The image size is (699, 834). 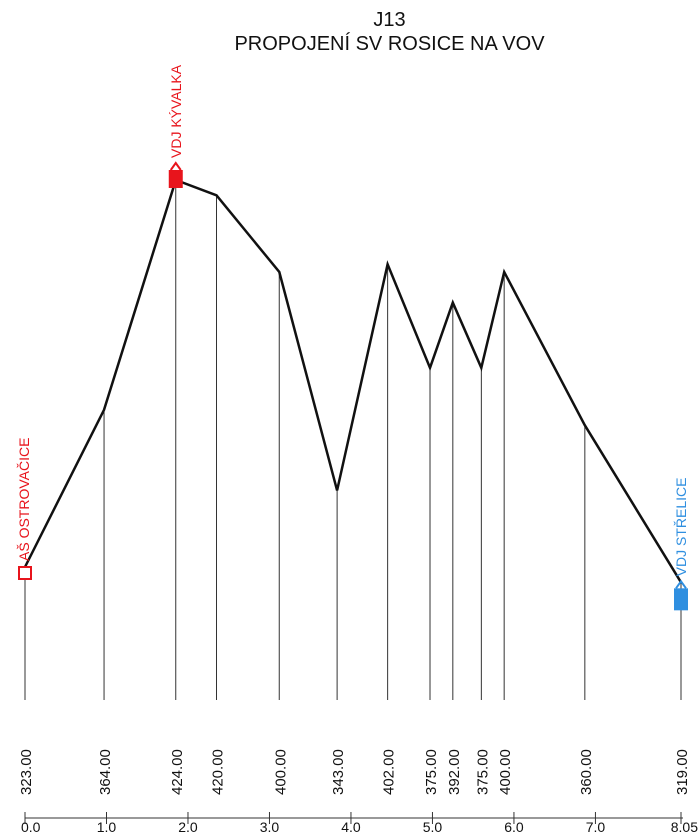 What do you see at coordinates (31, 826) in the screenshot?
I see `x-tick-label: 0.0` at bounding box center [31, 826].